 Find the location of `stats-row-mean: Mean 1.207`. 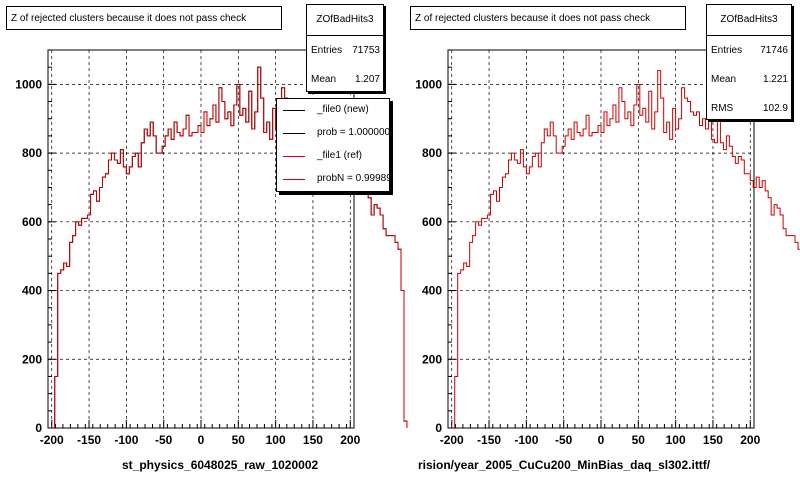

stats-row-mean: Mean 1.207 is located at coordinates (345, 78).